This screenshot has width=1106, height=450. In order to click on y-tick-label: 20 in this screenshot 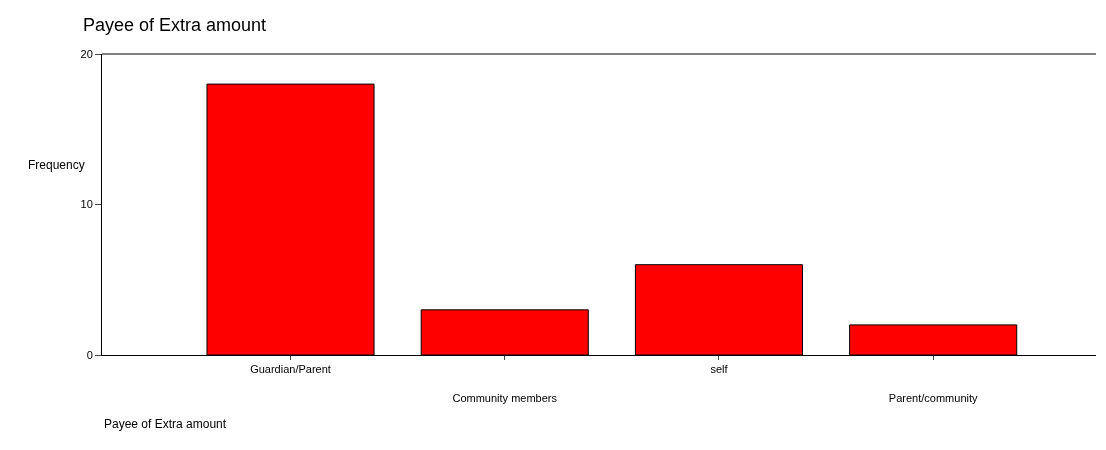, I will do `click(86, 53)`.